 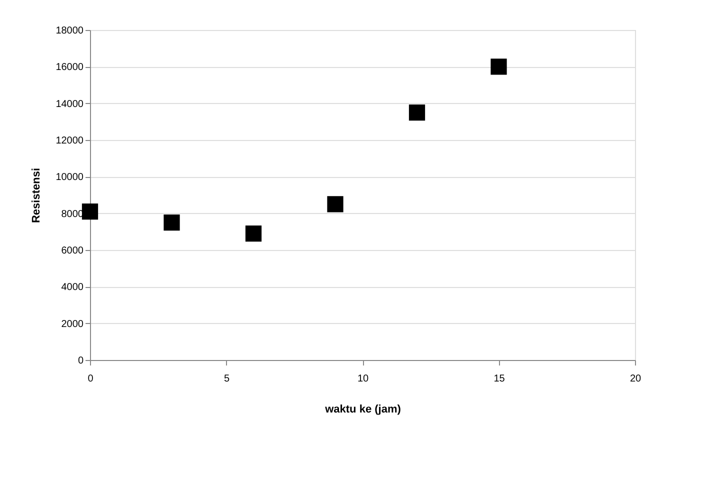 I want to click on y-axis-title: Resistensi, so click(x=36, y=196).